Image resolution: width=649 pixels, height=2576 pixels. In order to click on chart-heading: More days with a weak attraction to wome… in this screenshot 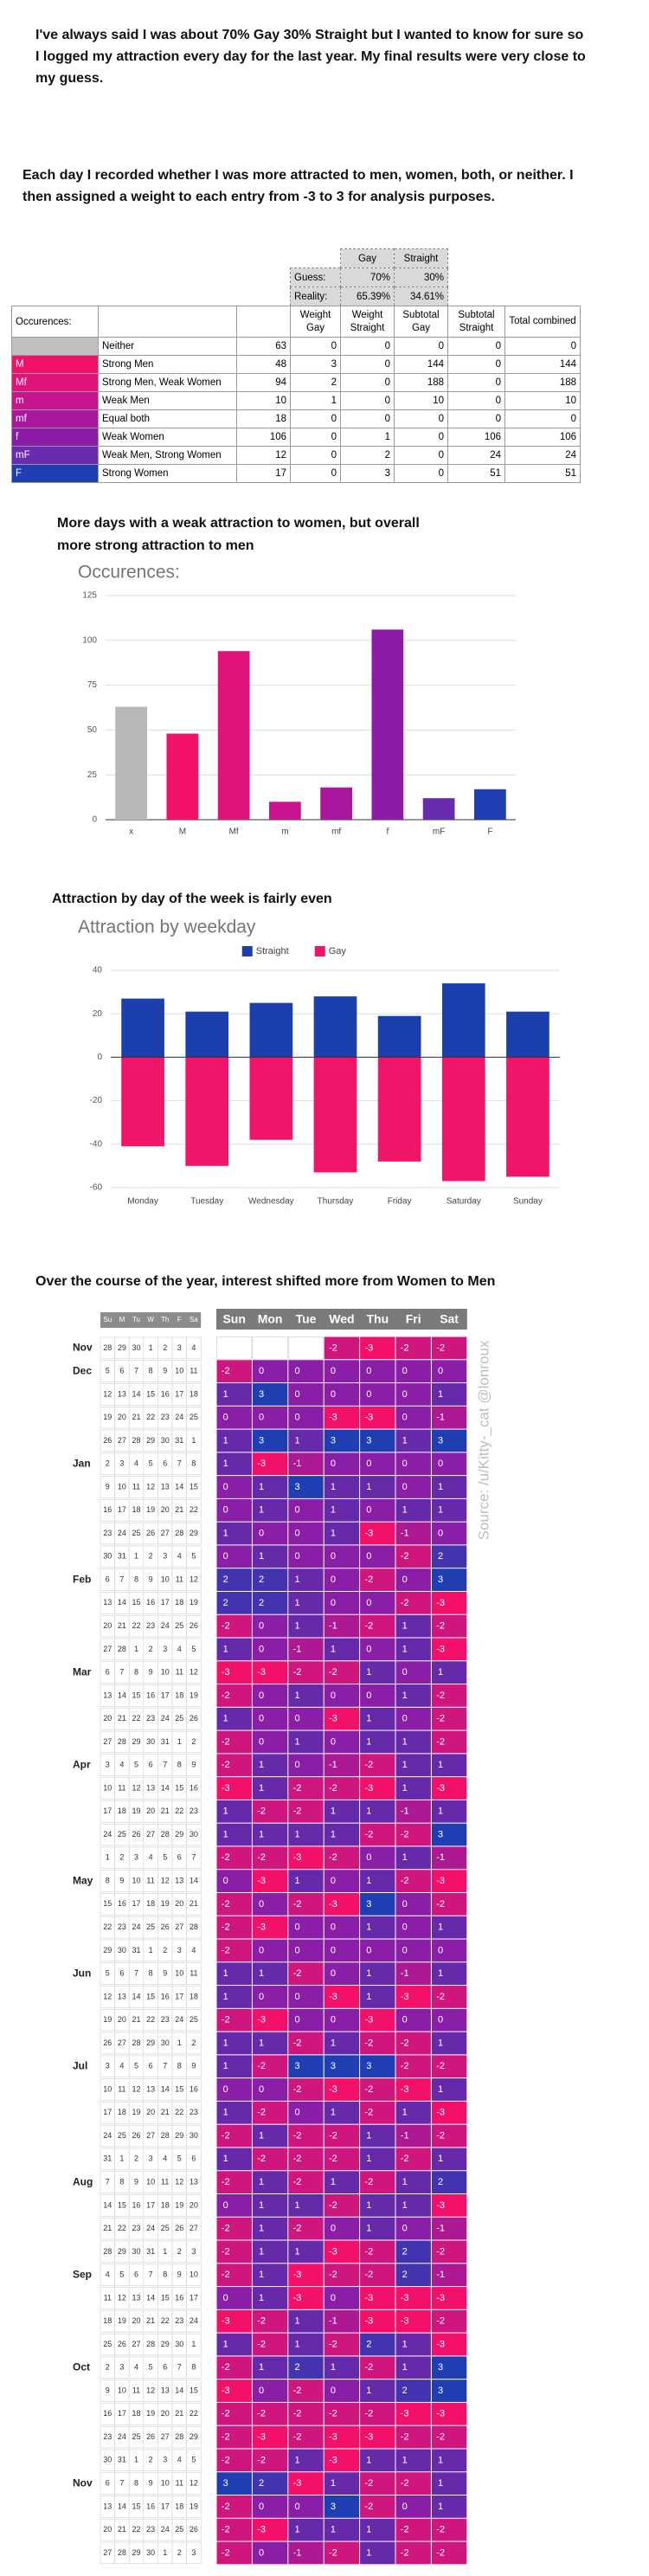, I will do `click(239, 534)`.